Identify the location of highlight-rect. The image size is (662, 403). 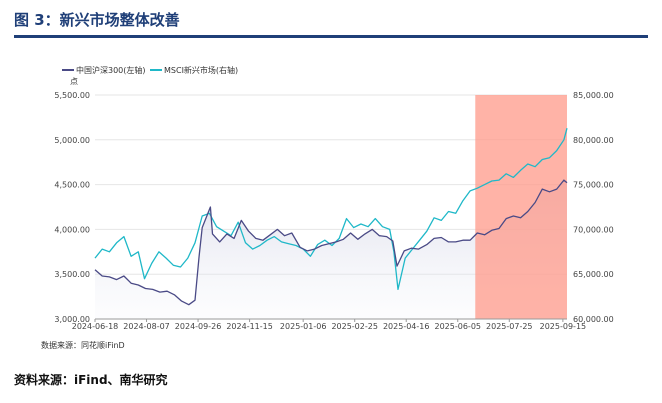
(521, 207).